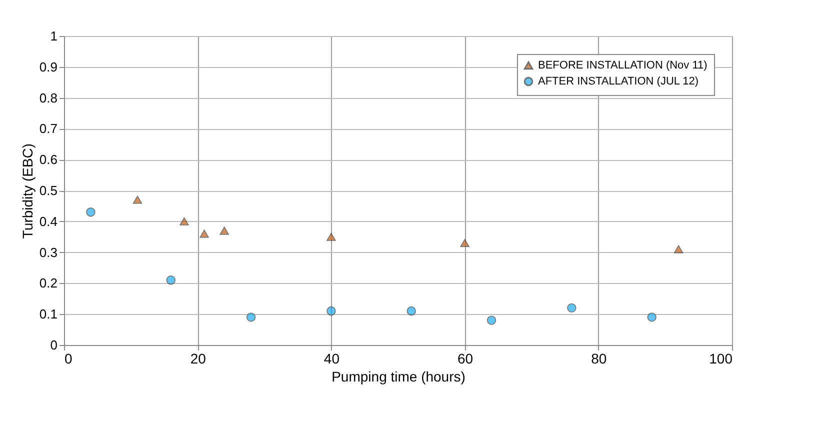 This screenshot has height=438, width=833. What do you see at coordinates (48, 98) in the screenshot?
I see `y-tick-label: 0.8` at bounding box center [48, 98].